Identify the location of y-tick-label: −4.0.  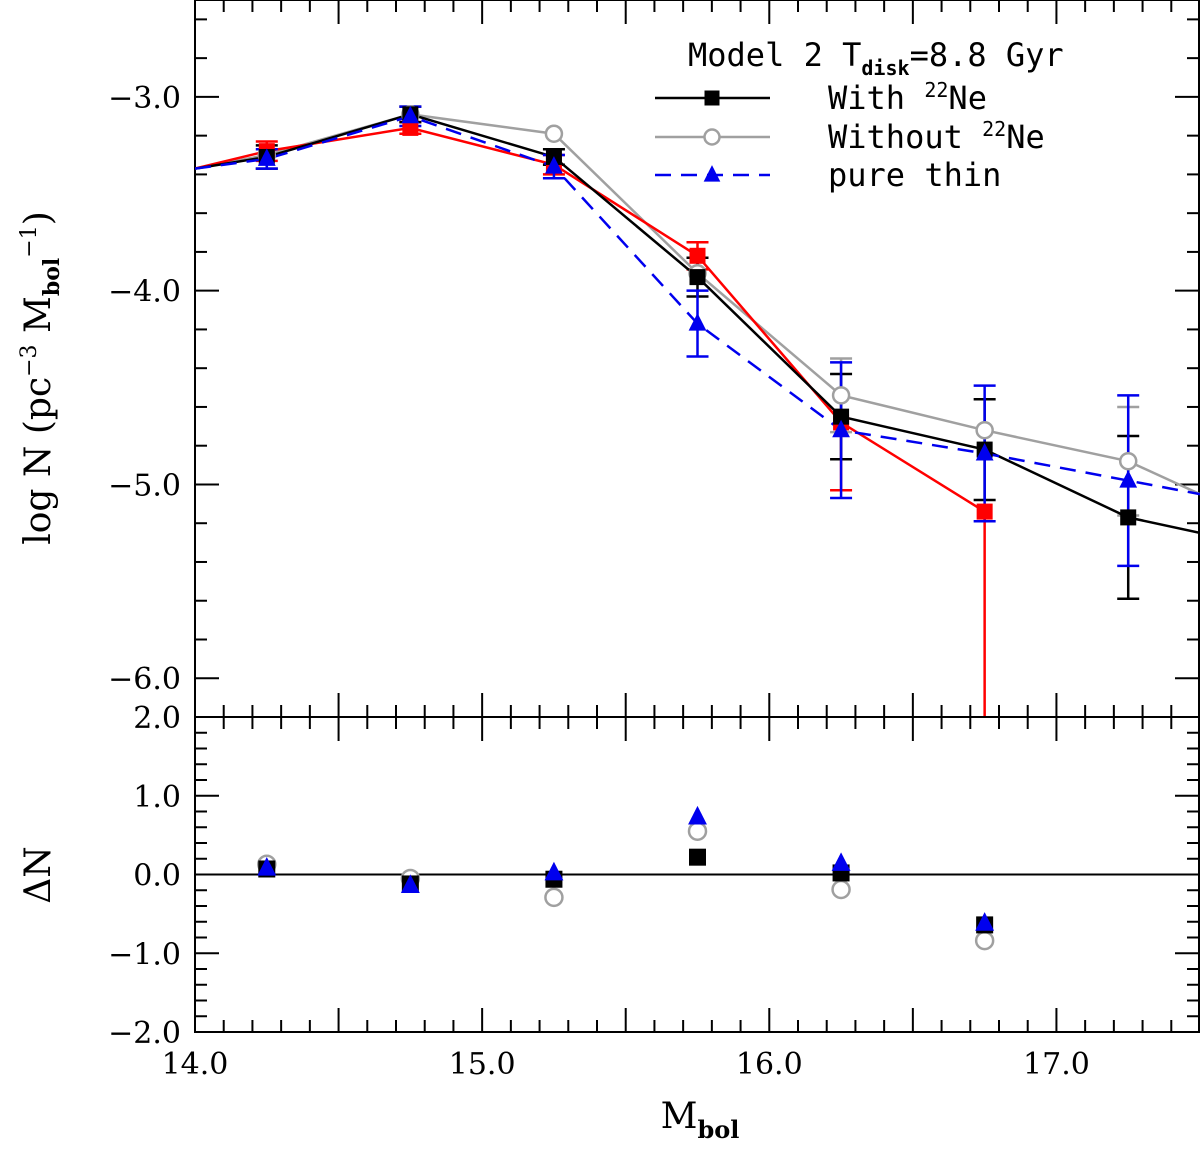
(144, 292).